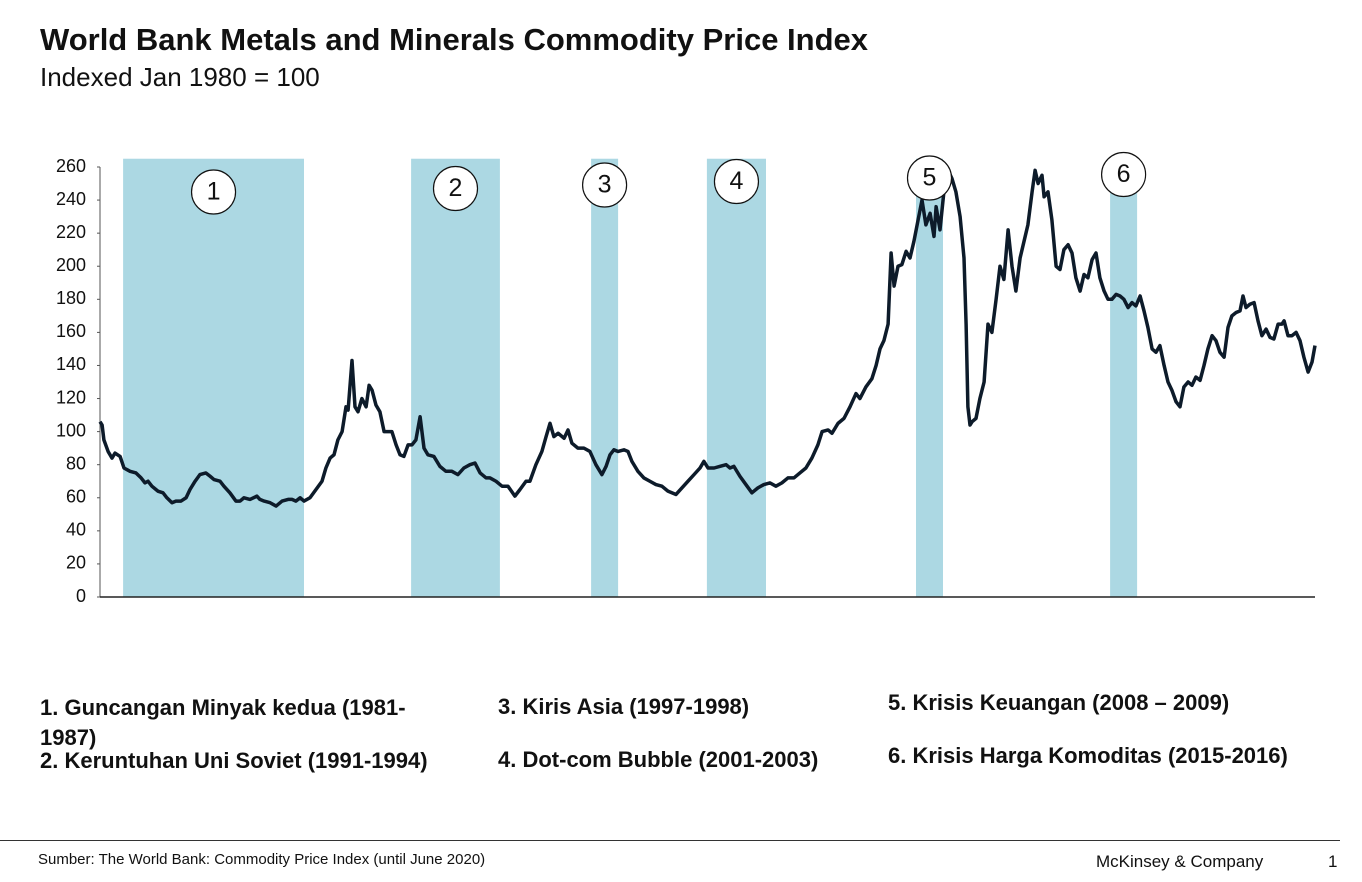  I want to click on note: 2. Keruntuhan Uni Soviet (1991-1994), so click(234, 760).